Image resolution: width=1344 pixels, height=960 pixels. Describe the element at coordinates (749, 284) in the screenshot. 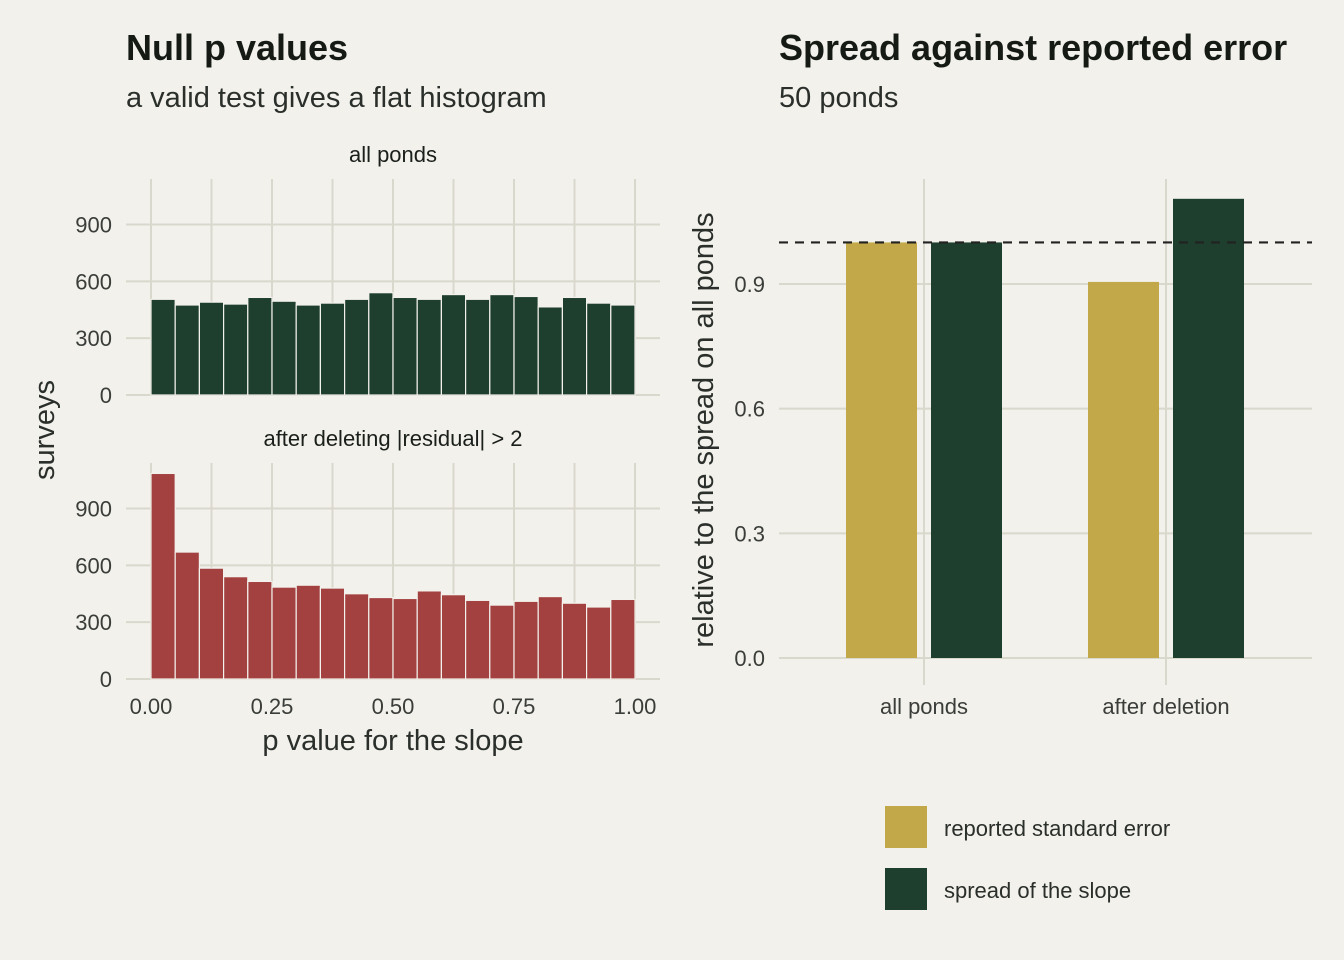

I see `y-tick-label: 0.9` at that location.